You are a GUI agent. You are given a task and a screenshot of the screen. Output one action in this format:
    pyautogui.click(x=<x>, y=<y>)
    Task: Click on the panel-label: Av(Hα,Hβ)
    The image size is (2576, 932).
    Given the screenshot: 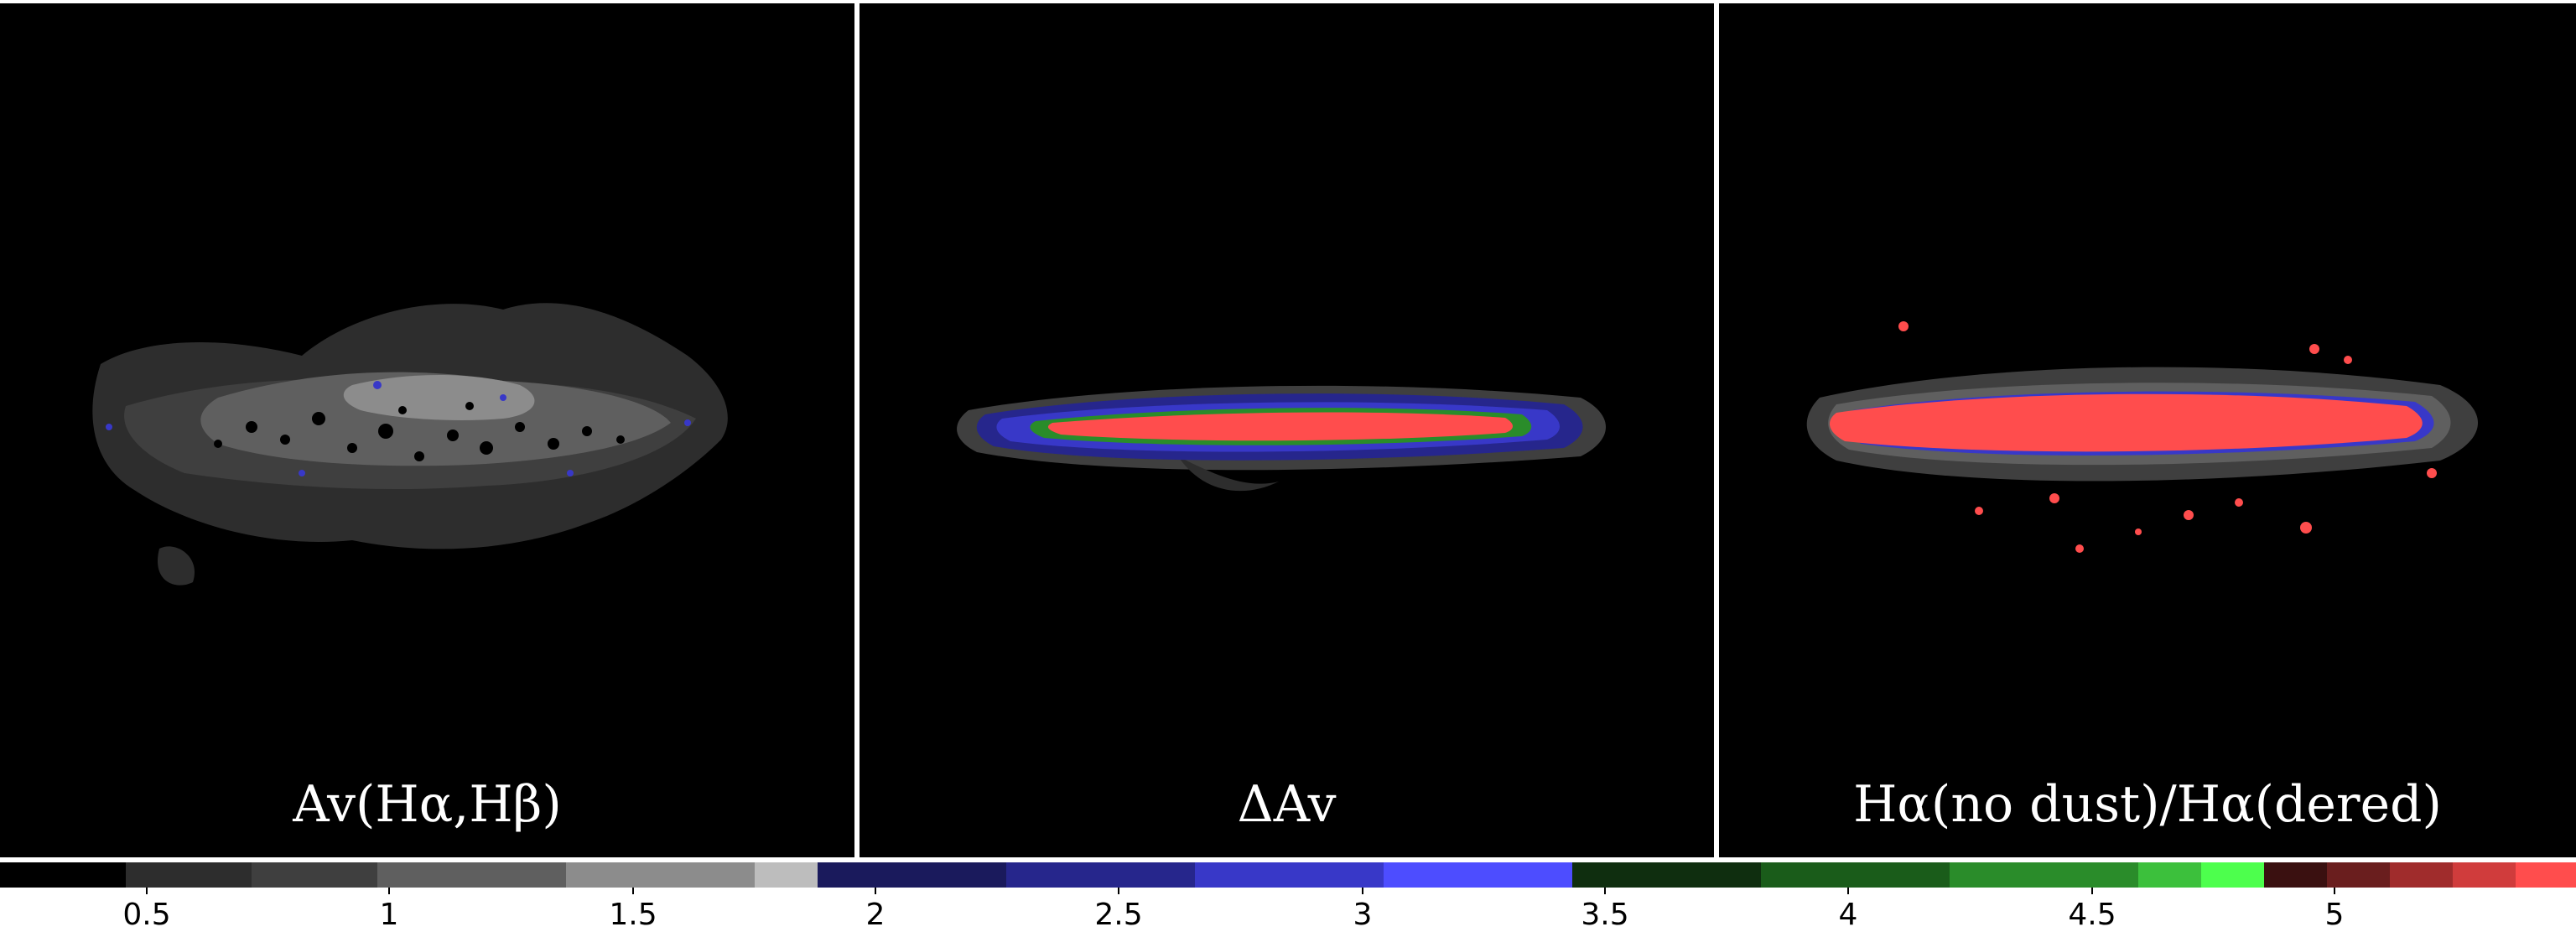 What is the action you would take?
    pyautogui.click(x=427, y=805)
    